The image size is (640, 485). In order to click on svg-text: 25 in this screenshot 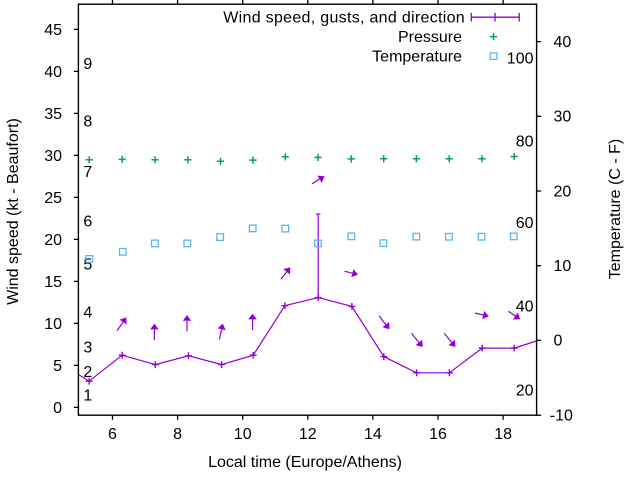, I will do `click(53, 198)`.